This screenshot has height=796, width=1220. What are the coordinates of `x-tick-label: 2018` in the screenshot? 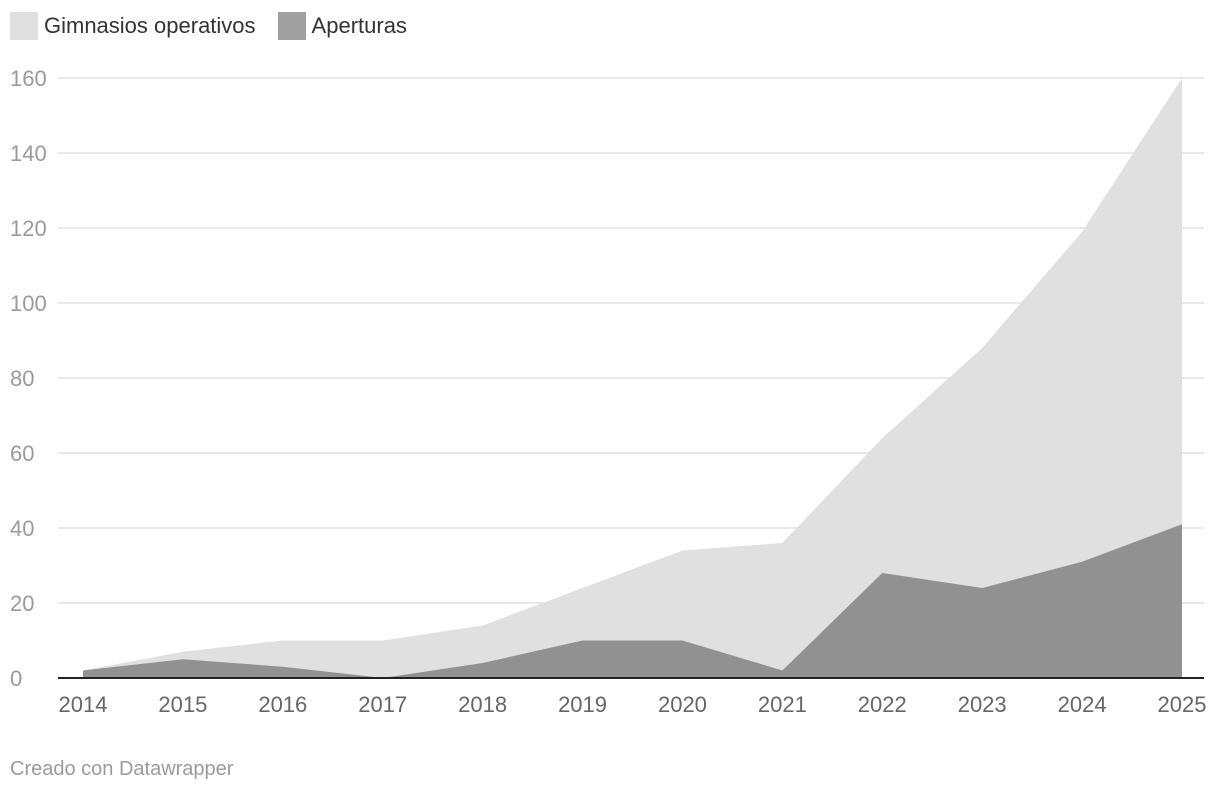 It's located at (482, 704).